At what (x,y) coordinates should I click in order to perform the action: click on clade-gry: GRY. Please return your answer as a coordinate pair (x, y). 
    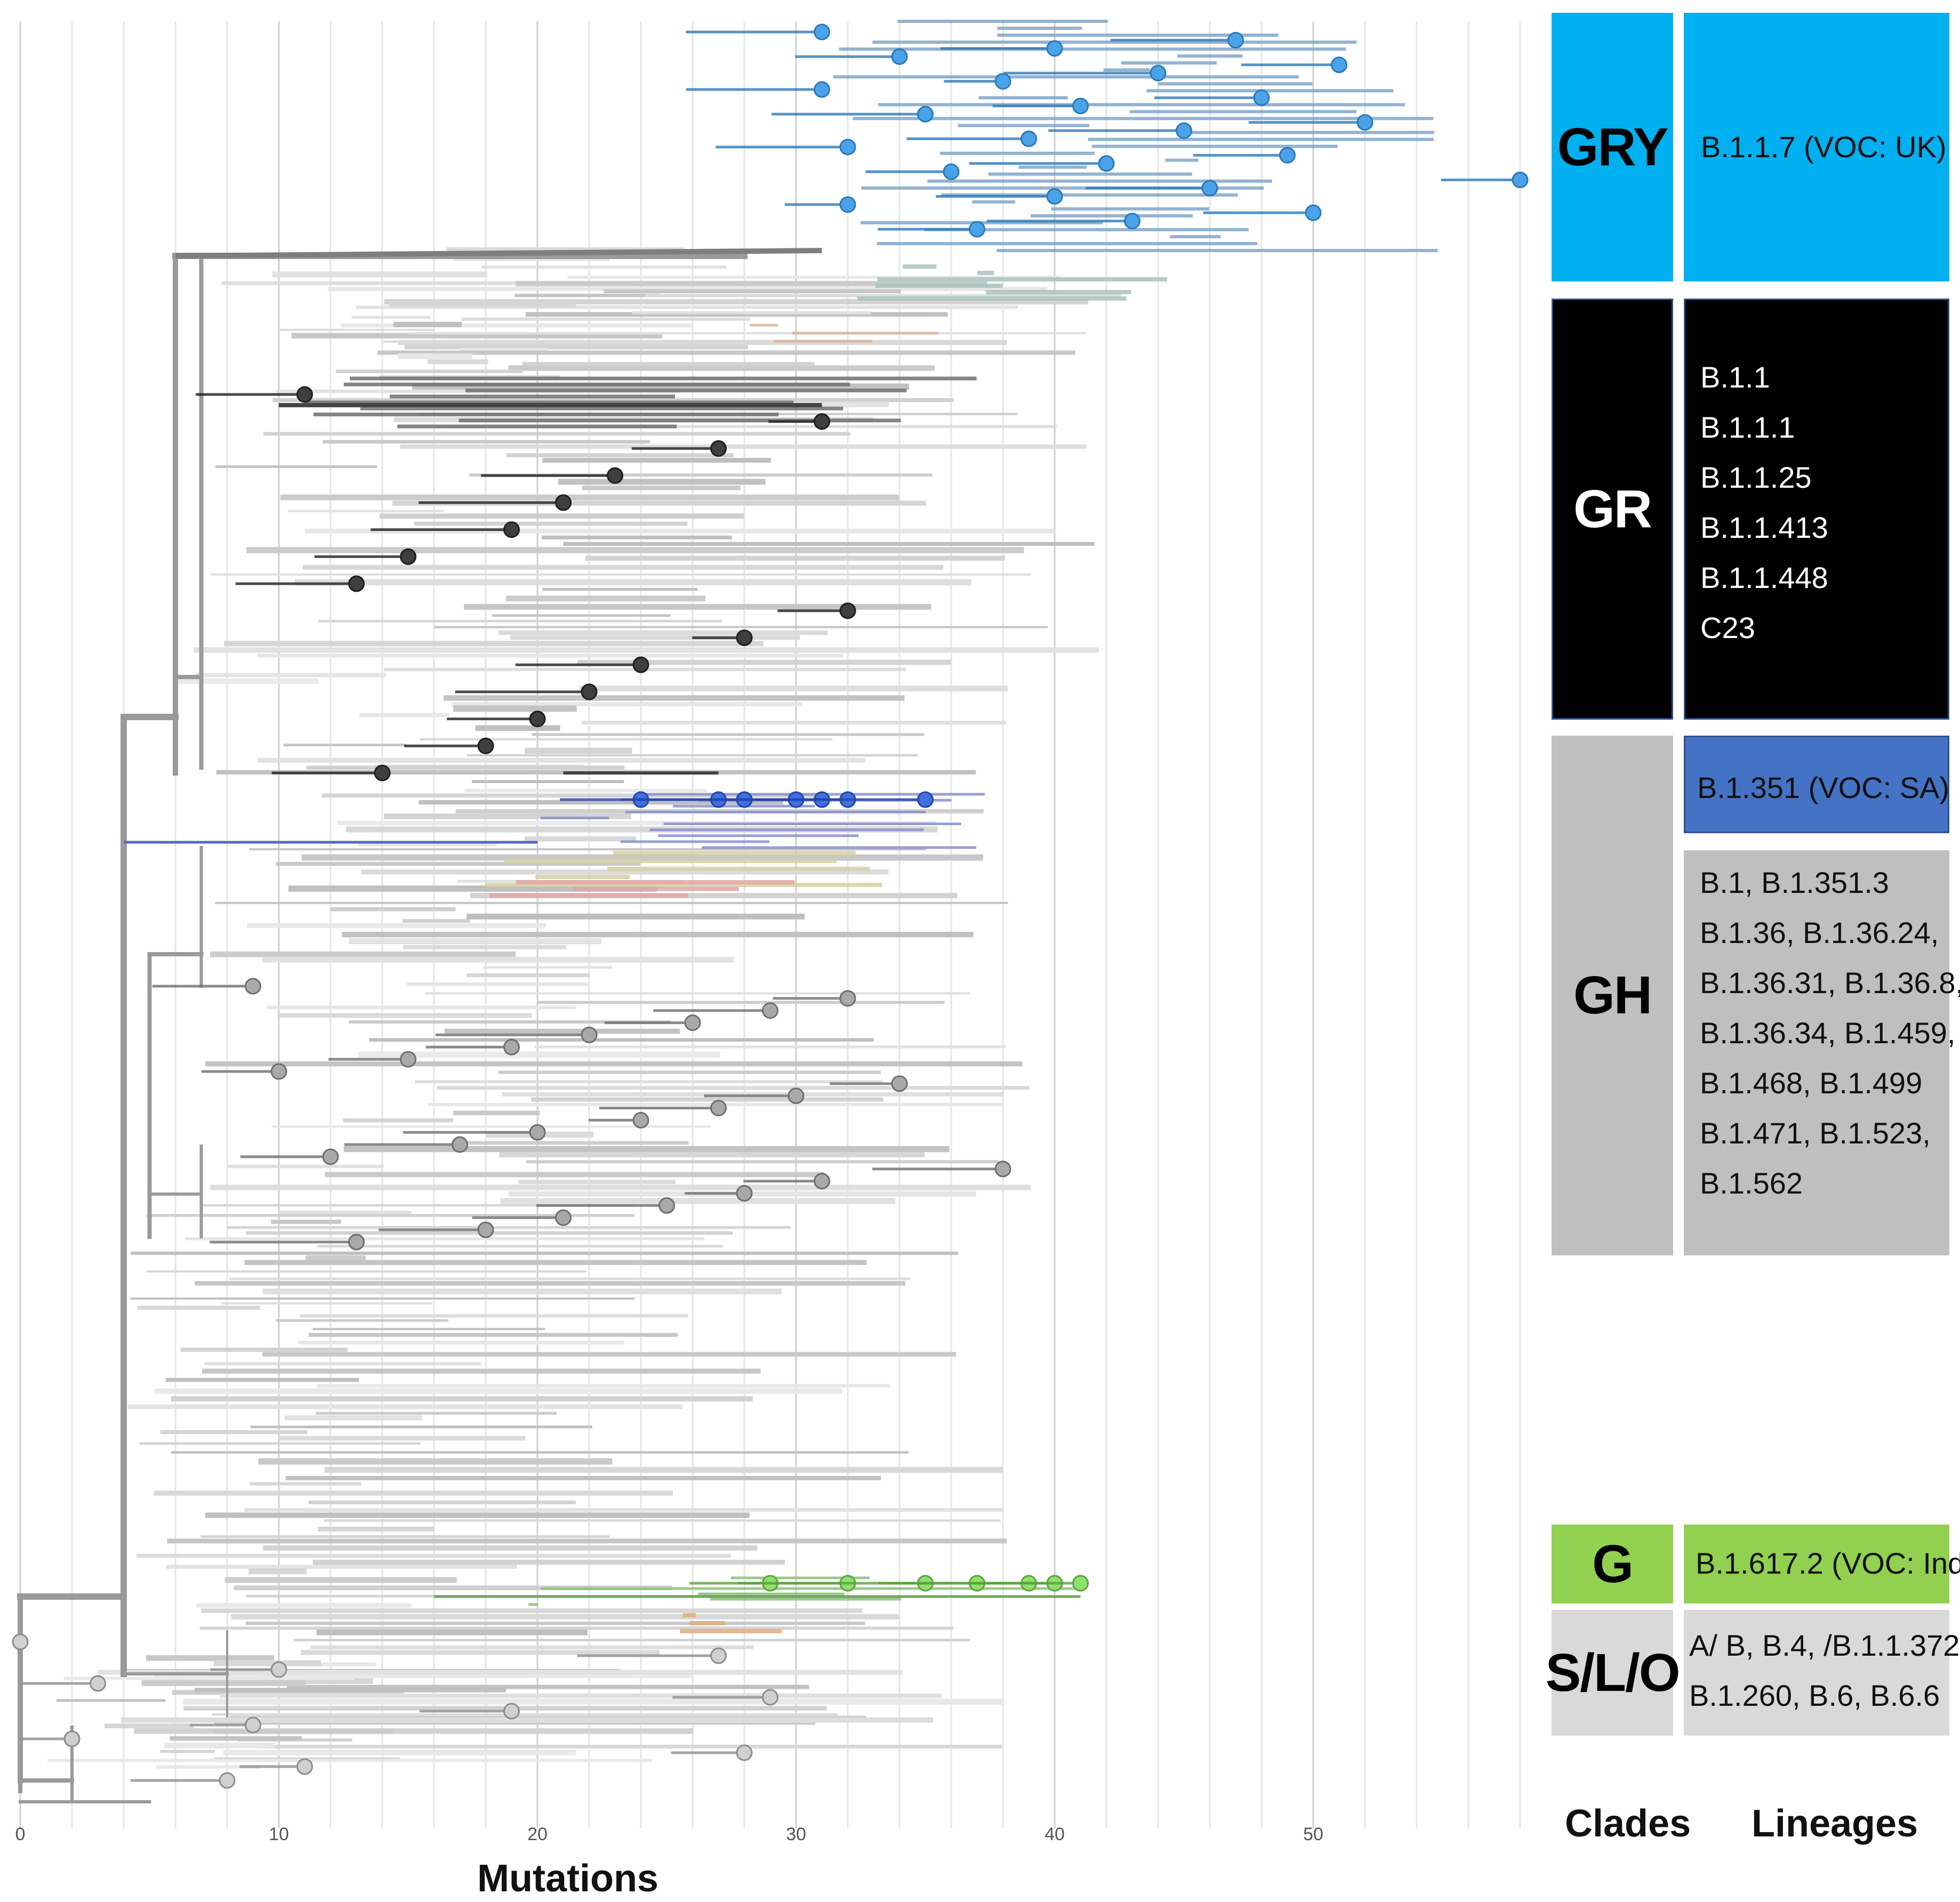
    Looking at the image, I should click on (1612, 147).